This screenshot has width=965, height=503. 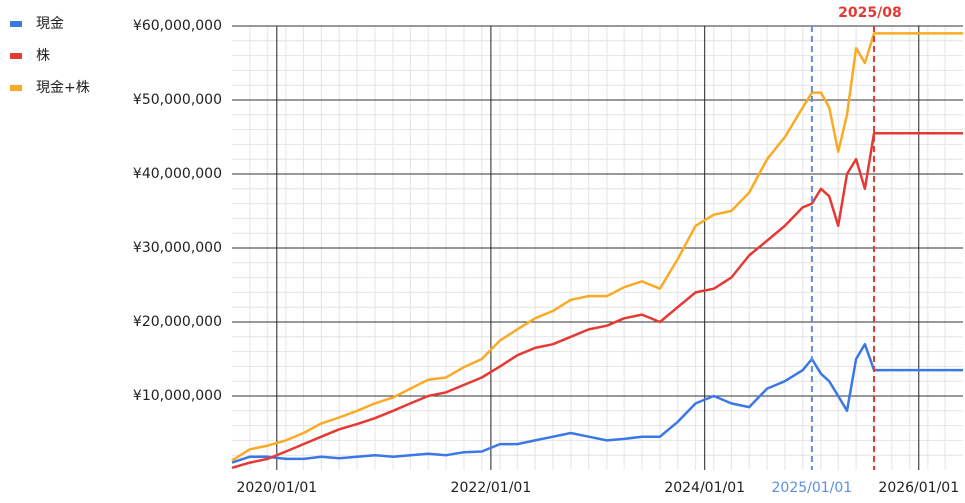 I want to click on x-tick-label: 2024/01/01, so click(x=704, y=488).